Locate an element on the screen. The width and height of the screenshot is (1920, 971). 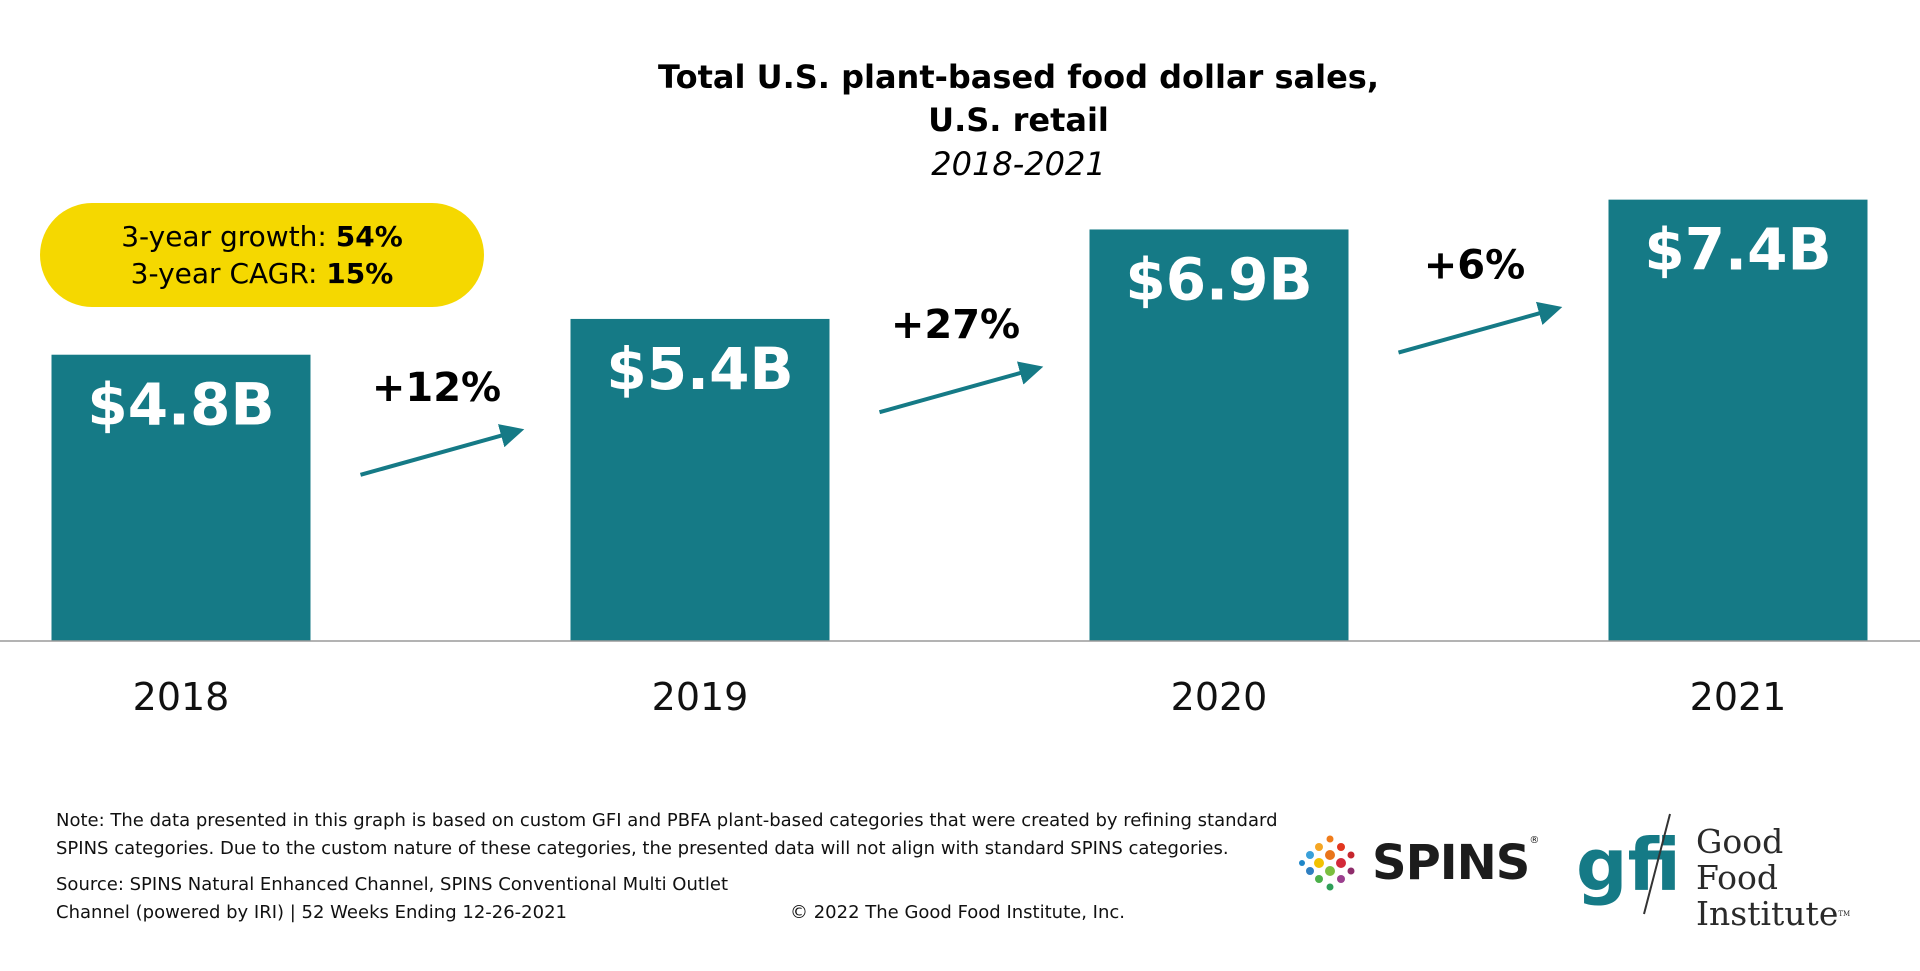
cagr-callout-line: 3-year CAGR: 15% is located at coordinates (262, 273).